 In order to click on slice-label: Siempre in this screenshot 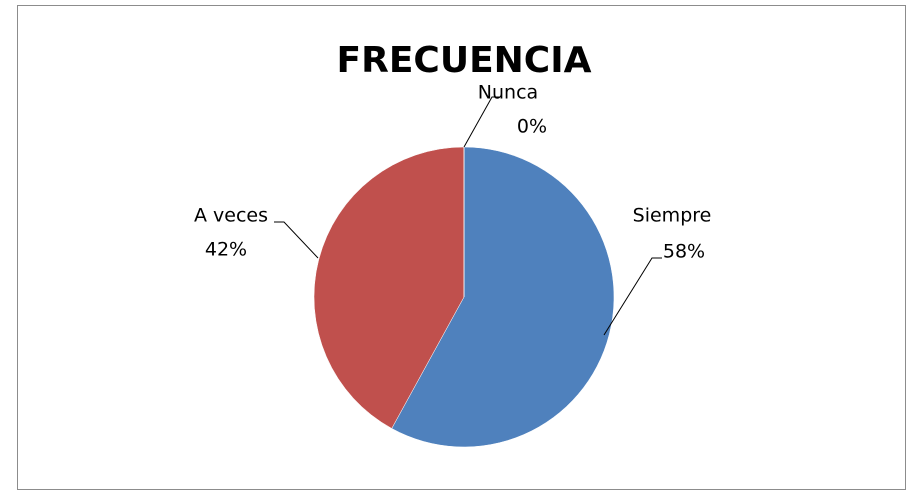, I will do `click(672, 216)`.